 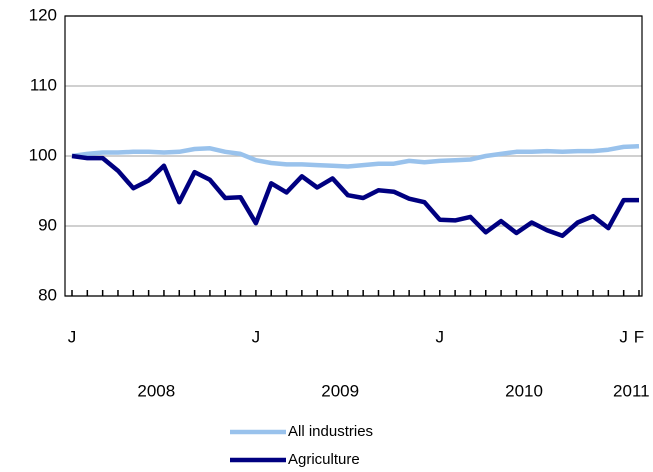 What do you see at coordinates (43, 84) in the screenshot?
I see `y-tick-label: 110` at bounding box center [43, 84].